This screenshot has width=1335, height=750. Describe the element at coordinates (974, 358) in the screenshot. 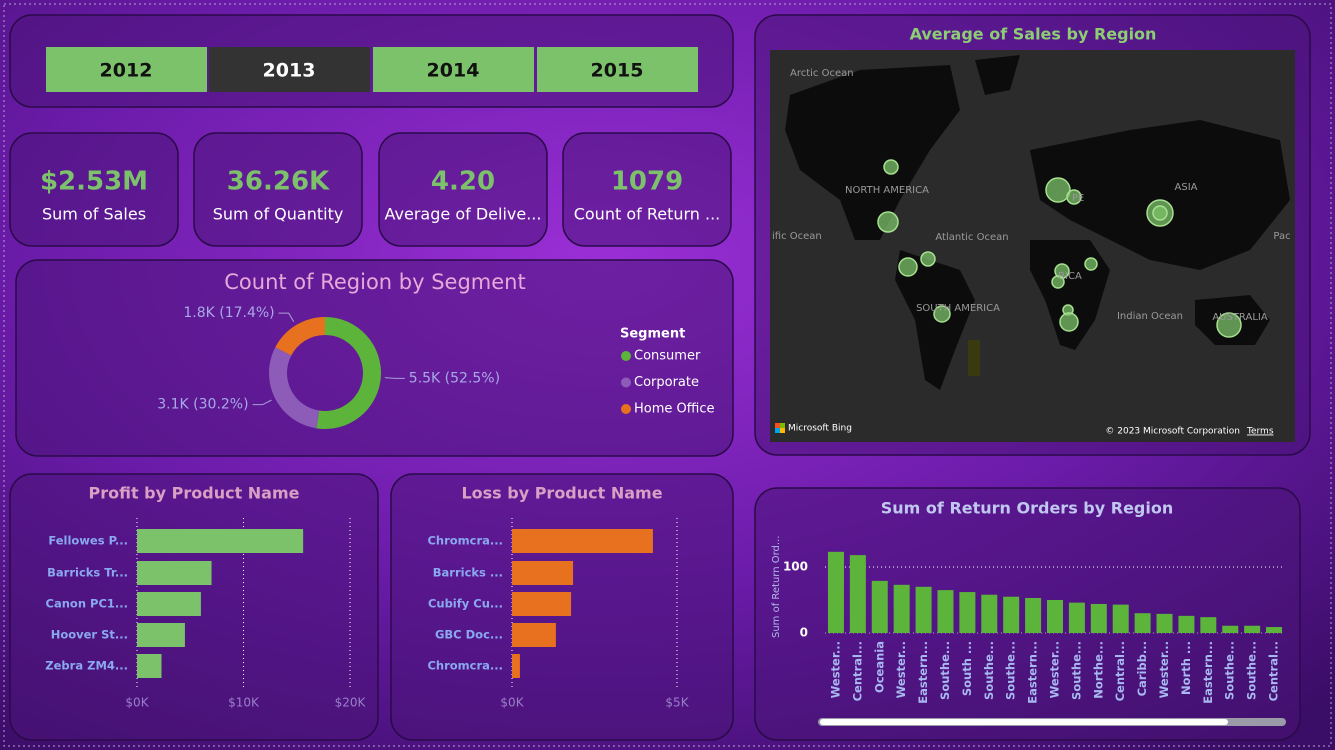

I see `map-artifact` at that location.